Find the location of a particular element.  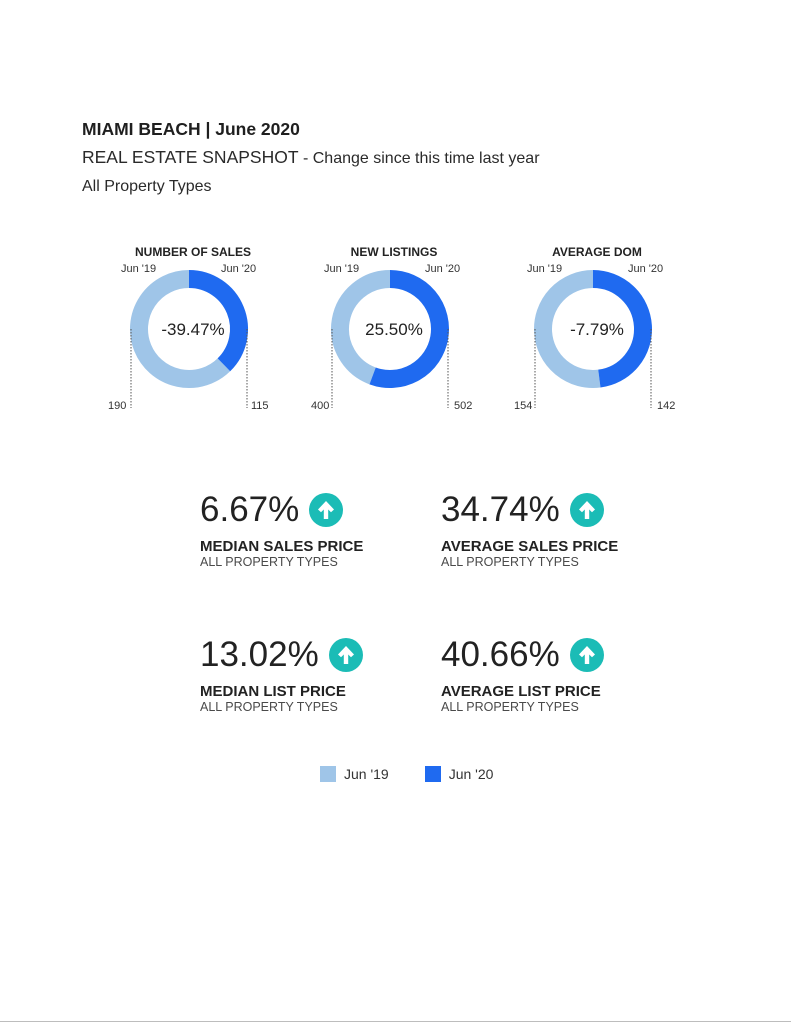

report-title: MIAMI BEACH | June 2020 is located at coordinates (191, 129).